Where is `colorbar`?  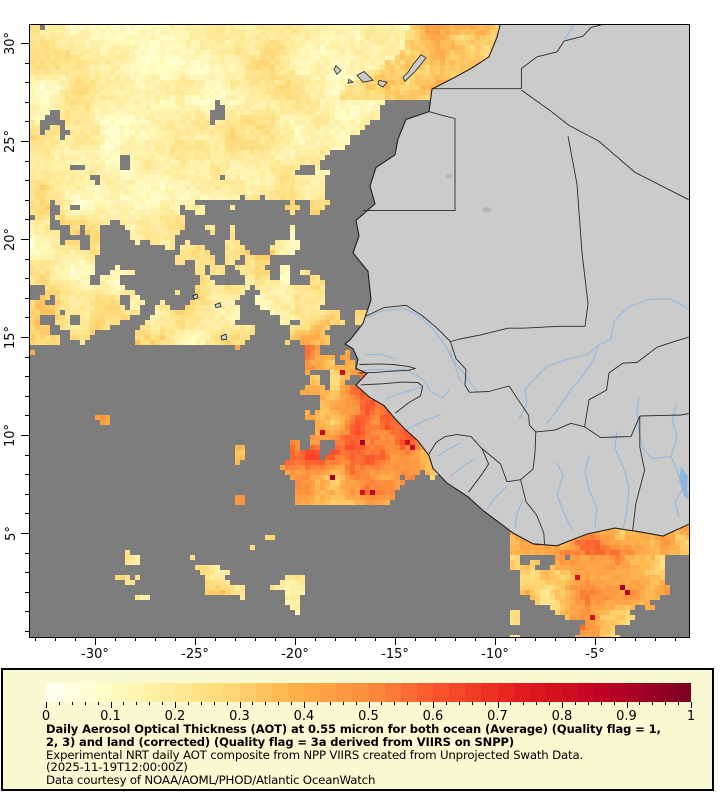
colorbar is located at coordinates (368, 692).